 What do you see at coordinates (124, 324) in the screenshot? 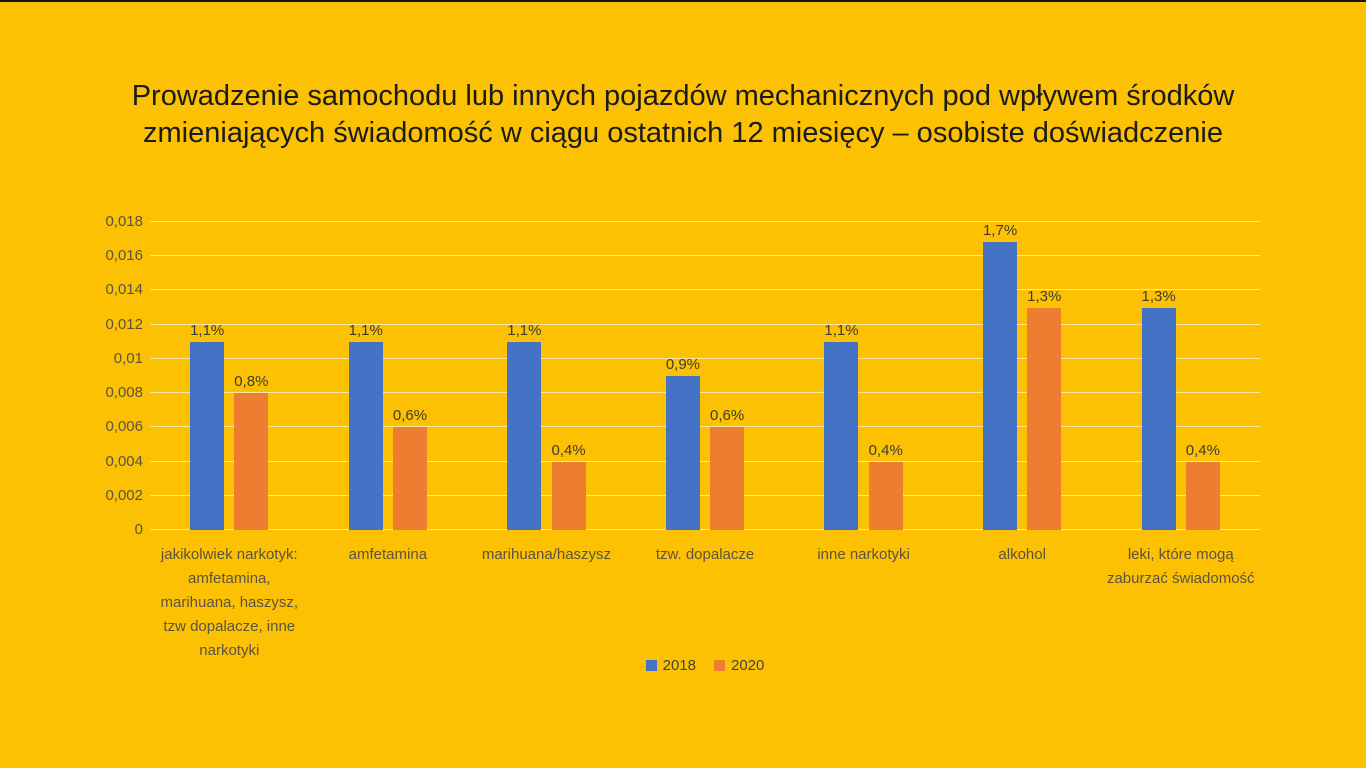
I see `y-axis-tick-label: 0,012` at bounding box center [124, 324].